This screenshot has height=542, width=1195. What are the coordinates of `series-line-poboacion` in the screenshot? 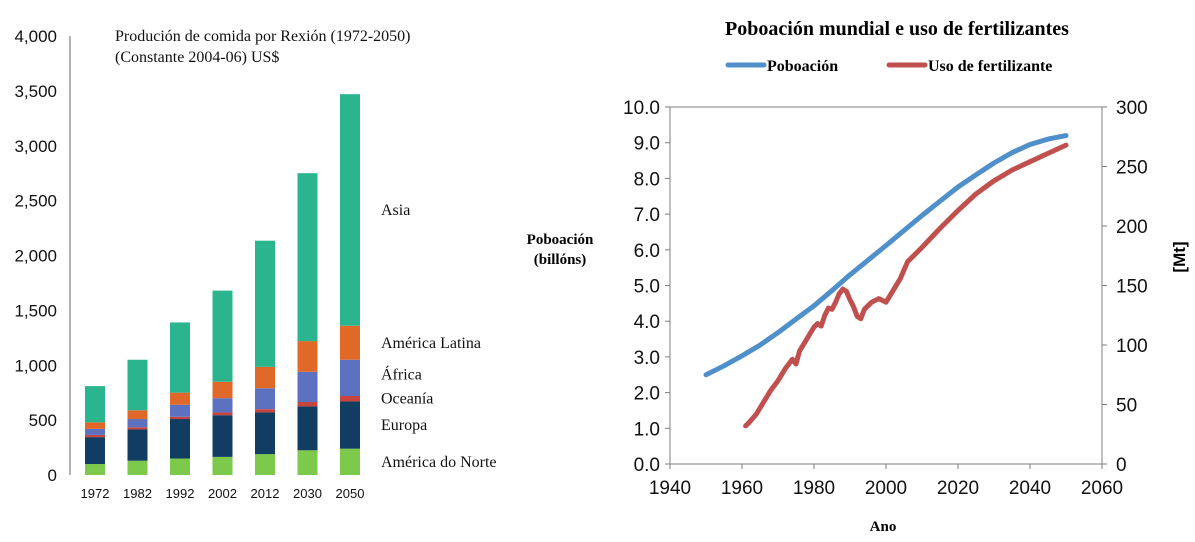 It's located at (886, 255).